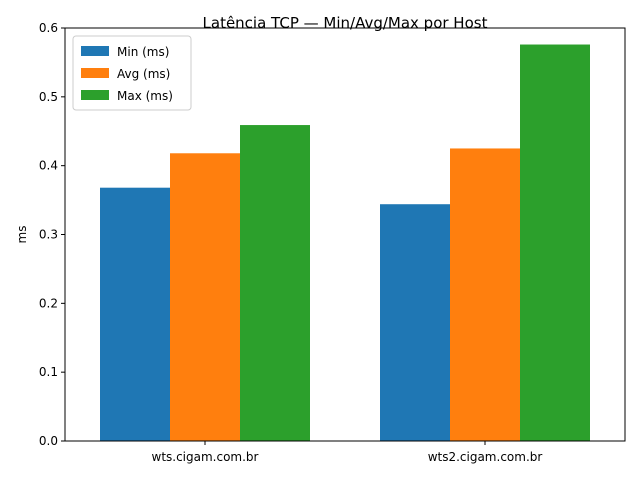 The height and width of the screenshot is (480, 640). Describe the element at coordinates (345, 23) in the screenshot. I see `chart-title: Latência TCP — Min/Avg/Max por Host` at that location.